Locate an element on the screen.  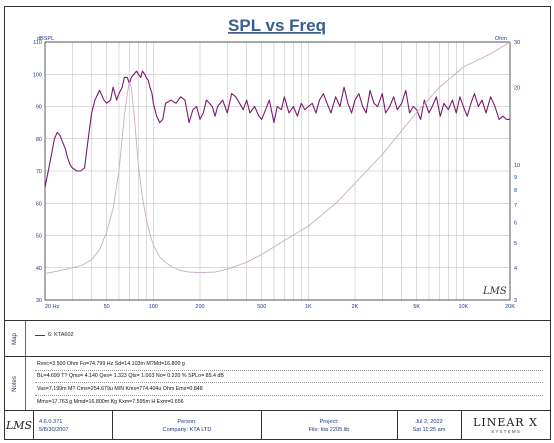
lms-watermark: LMS is located at coordinates (494, 291).